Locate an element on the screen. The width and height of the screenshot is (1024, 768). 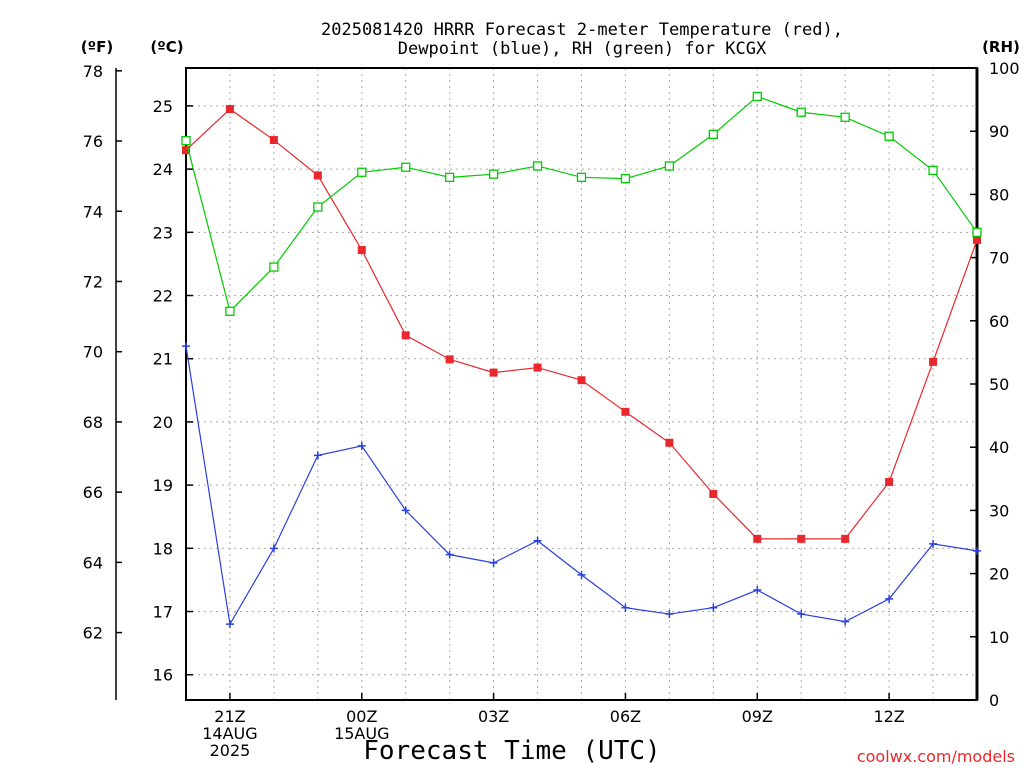
fahrenheit-tick-label: 70 is located at coordinates (93, 352).